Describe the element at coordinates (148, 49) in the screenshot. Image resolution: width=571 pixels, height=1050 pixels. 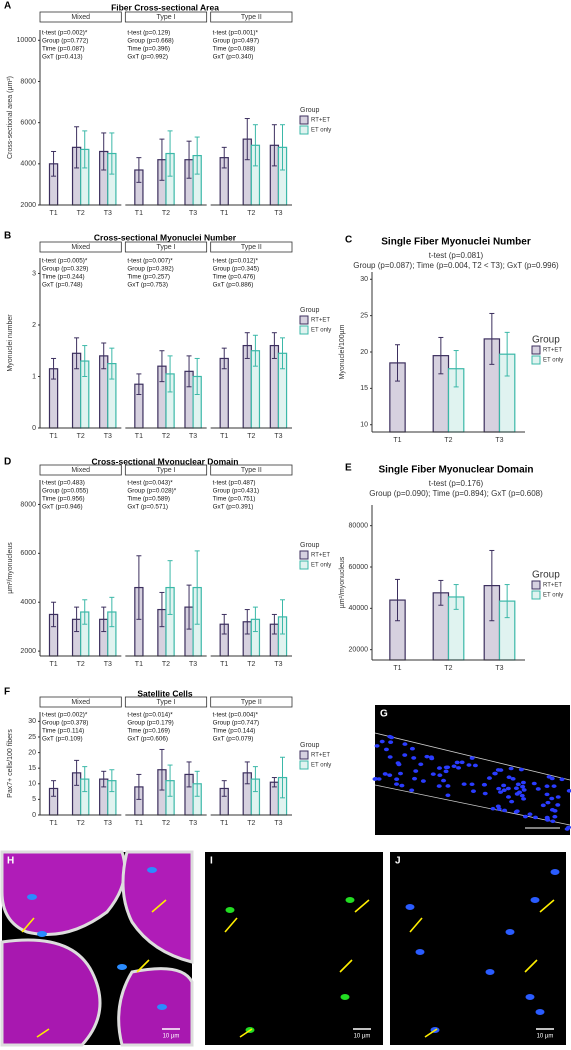
I see `stat-text: Time (p=0.396)` at that location.